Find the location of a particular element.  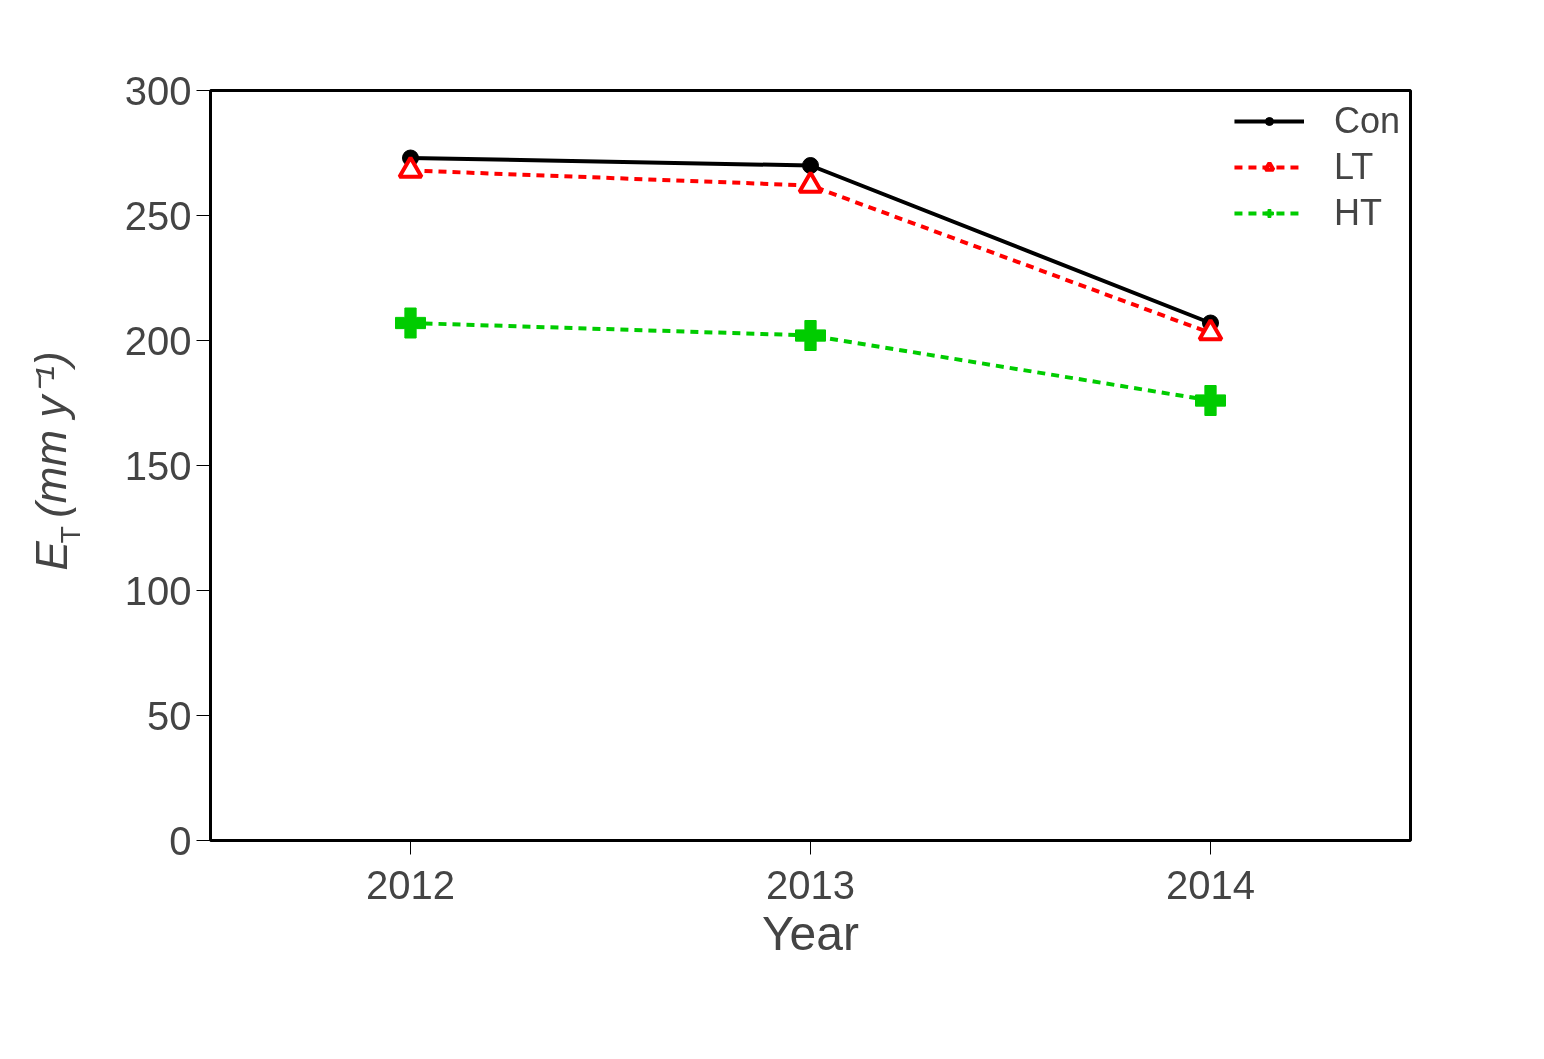

y-axis-title: ET (mm y⁻¹) is located at coordinates (56, 461).